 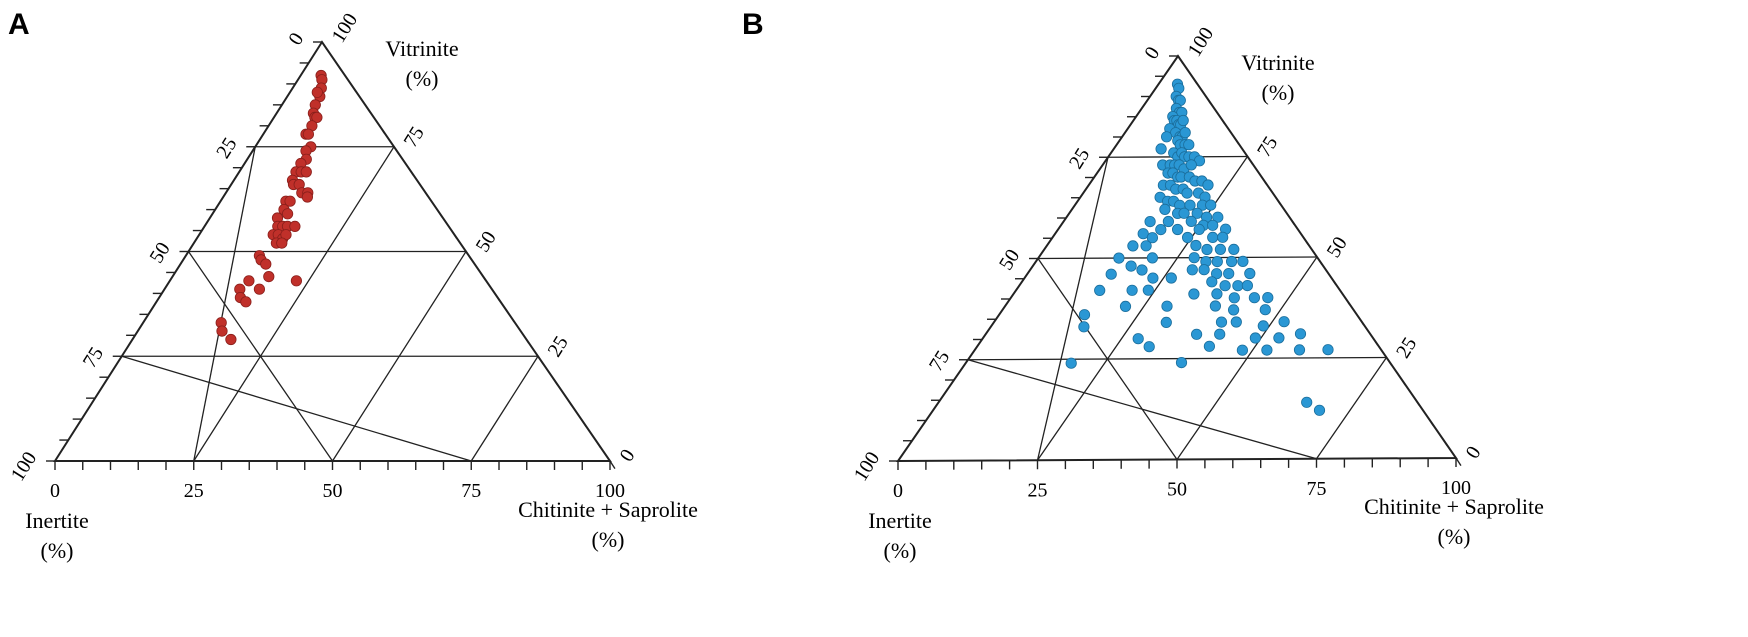 What do you see at coordinates (1456, 488) in the screenshot?
I see `tick-label-bottom: 100` at bounding box center [1456, 488].